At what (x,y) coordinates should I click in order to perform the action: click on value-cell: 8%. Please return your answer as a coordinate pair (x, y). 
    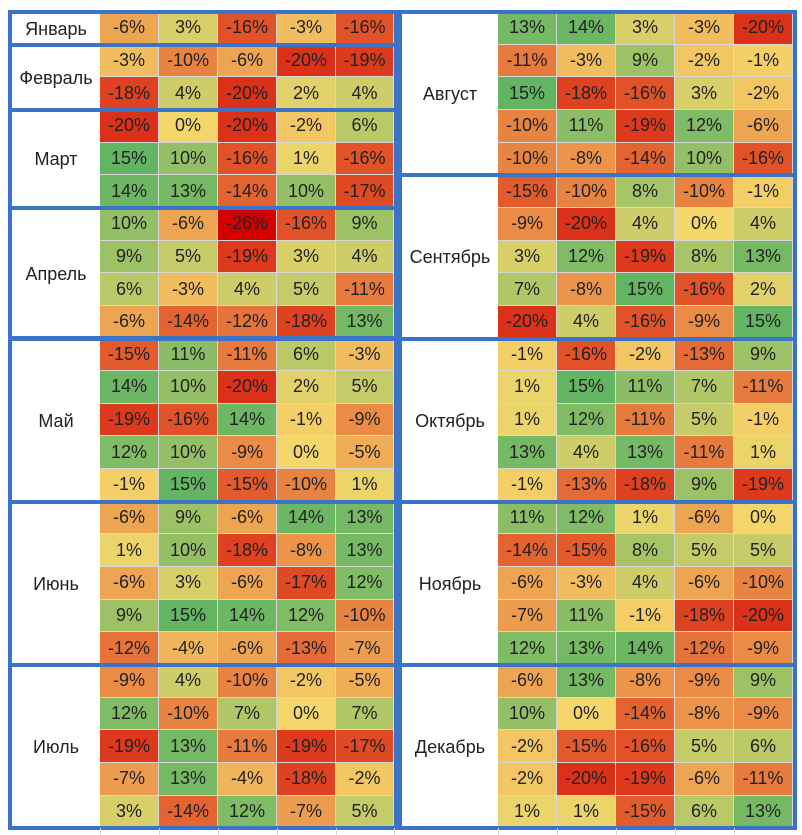
    Looking at the image, I should click on (704, 257).